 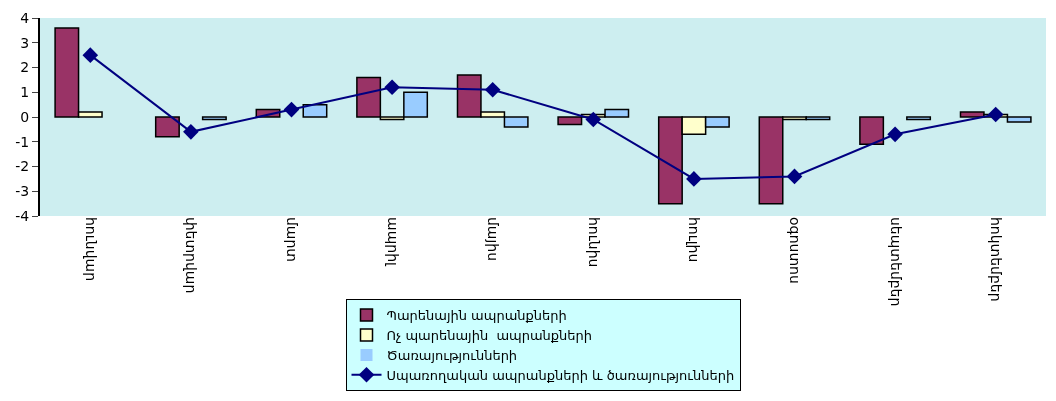 What do you see at coordinates (22, 141) in the screenshot?
I see `y-tick-label: -1` at bounding box center [22, 141].